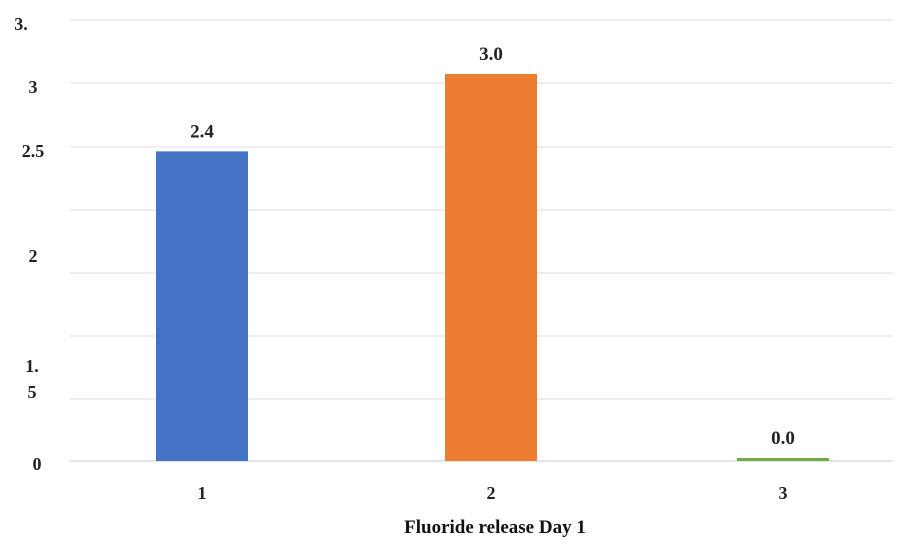  I want to click on y-tick-label: 2, so click(33, 256).